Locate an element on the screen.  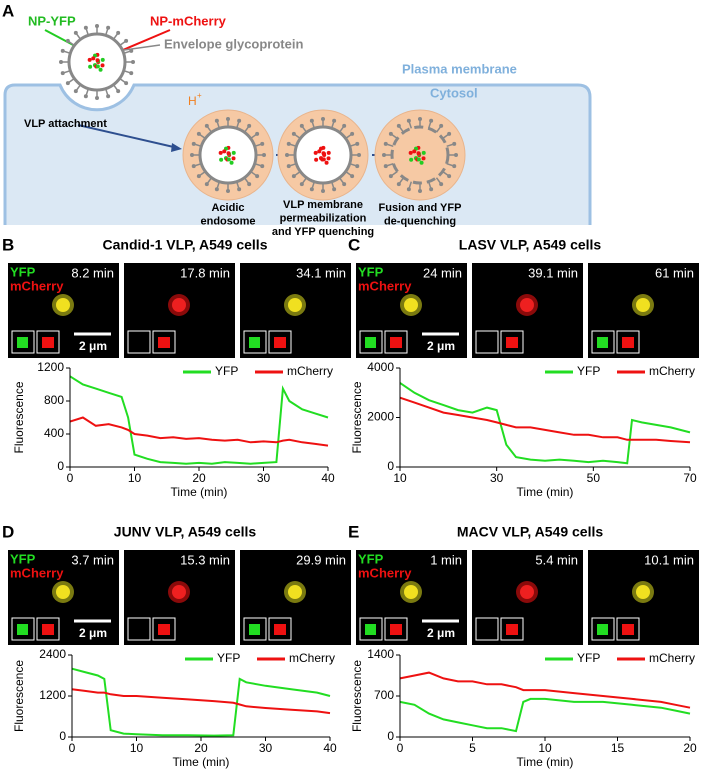
y-tick-label: 2000 is located at coordinates (380, 417).